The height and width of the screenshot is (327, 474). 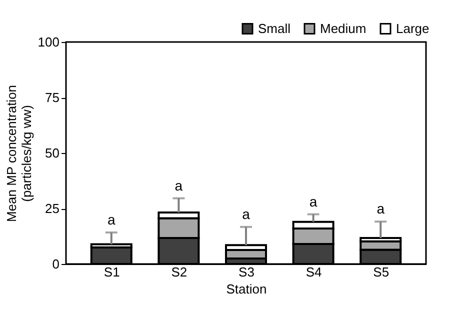 I want to click on legend-label: Large, so click(x=413, y=28).